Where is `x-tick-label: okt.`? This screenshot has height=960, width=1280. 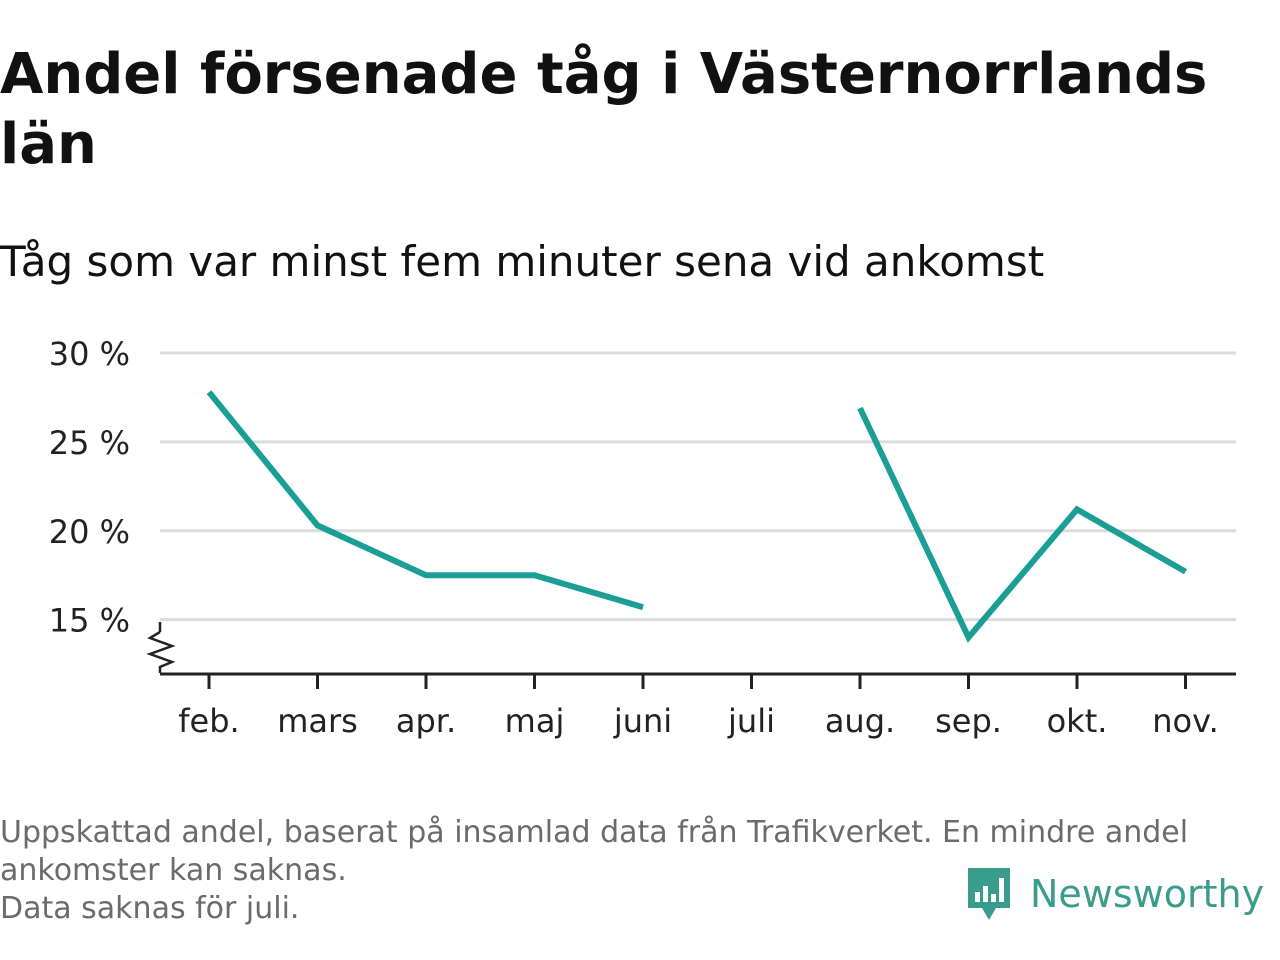 x-tick-label: okt. is located at coordinates (1077, 721).